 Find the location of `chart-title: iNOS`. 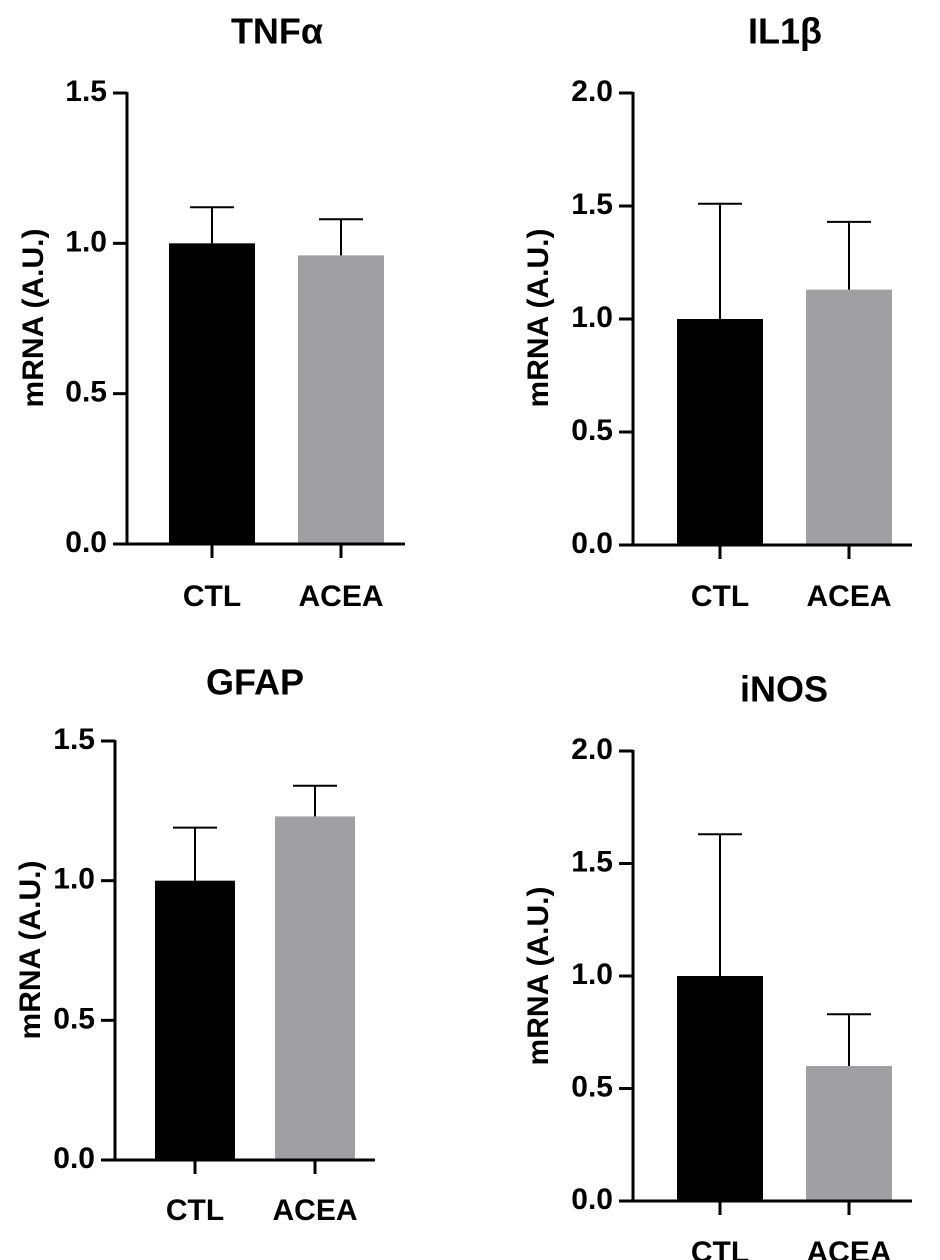

chart-title: iNOS is located at coordinates (784, 689).